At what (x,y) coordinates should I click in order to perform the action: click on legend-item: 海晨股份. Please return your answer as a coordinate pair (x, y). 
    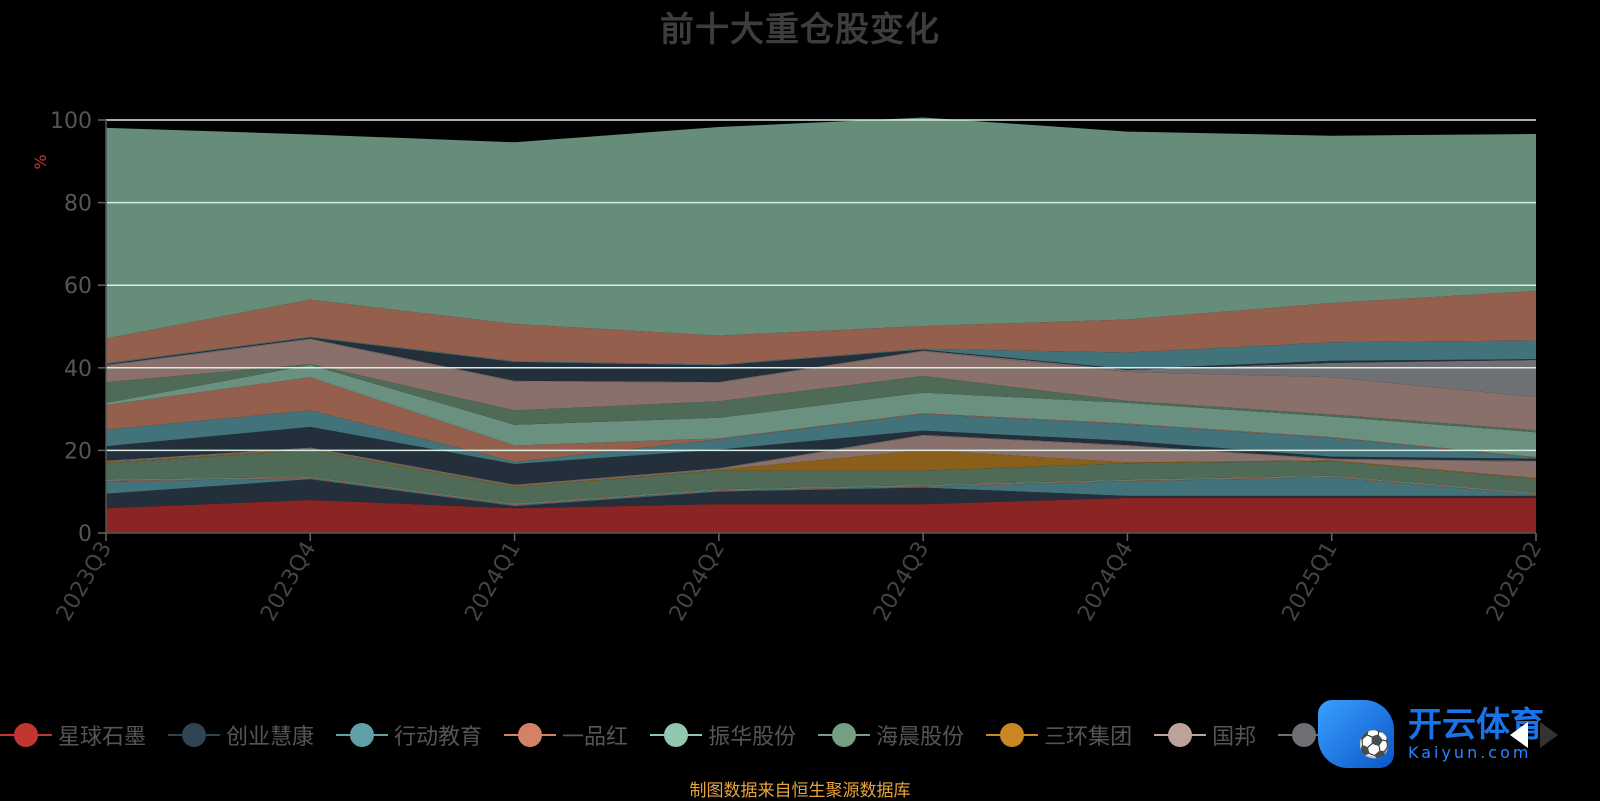
    Looking at the image, I should click on (891, 735).